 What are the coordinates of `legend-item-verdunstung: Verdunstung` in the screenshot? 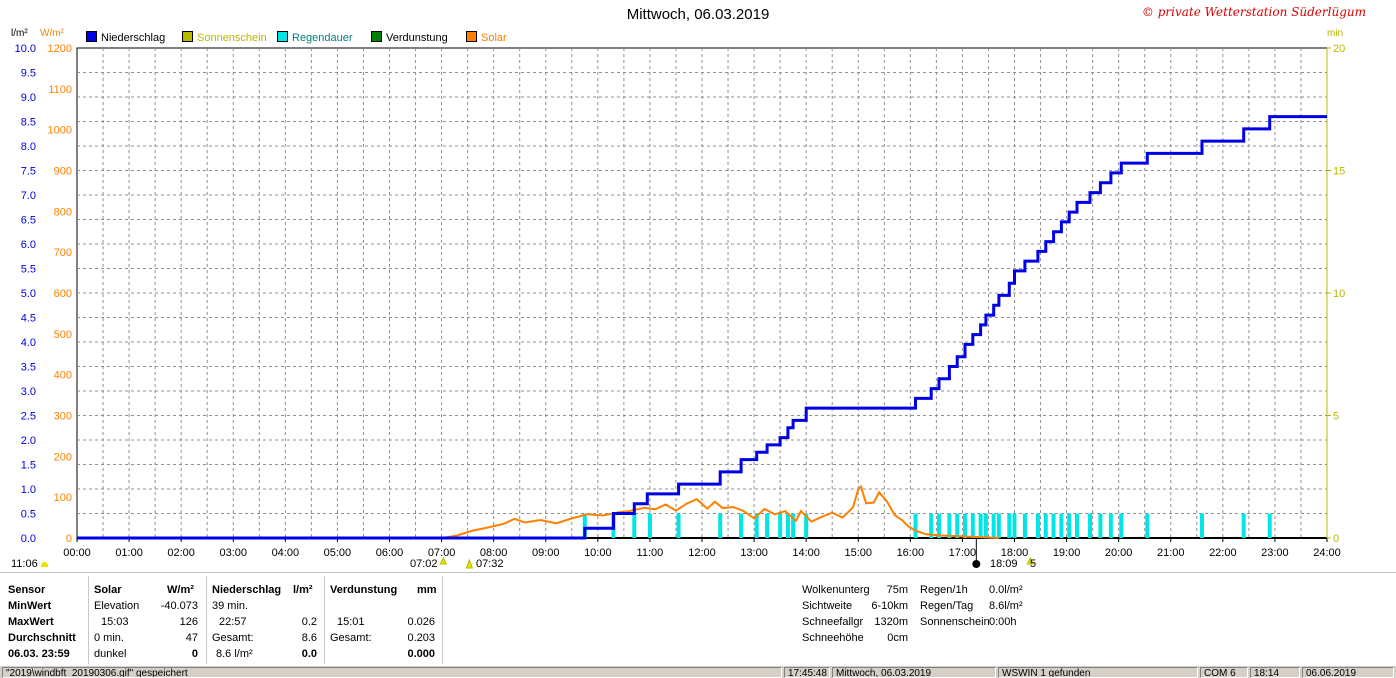 It's located at (409, 37).